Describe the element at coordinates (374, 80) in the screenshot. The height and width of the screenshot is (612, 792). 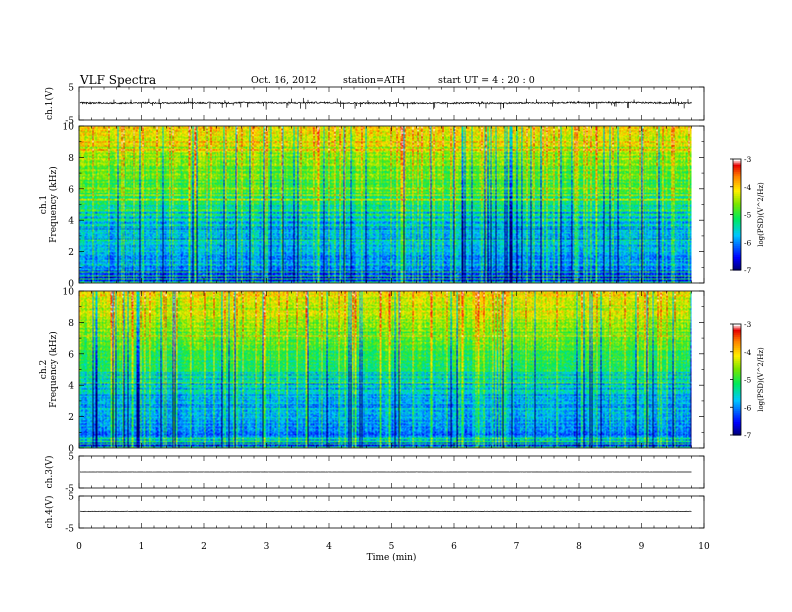
I see `station-label: station=ATH` at that location.